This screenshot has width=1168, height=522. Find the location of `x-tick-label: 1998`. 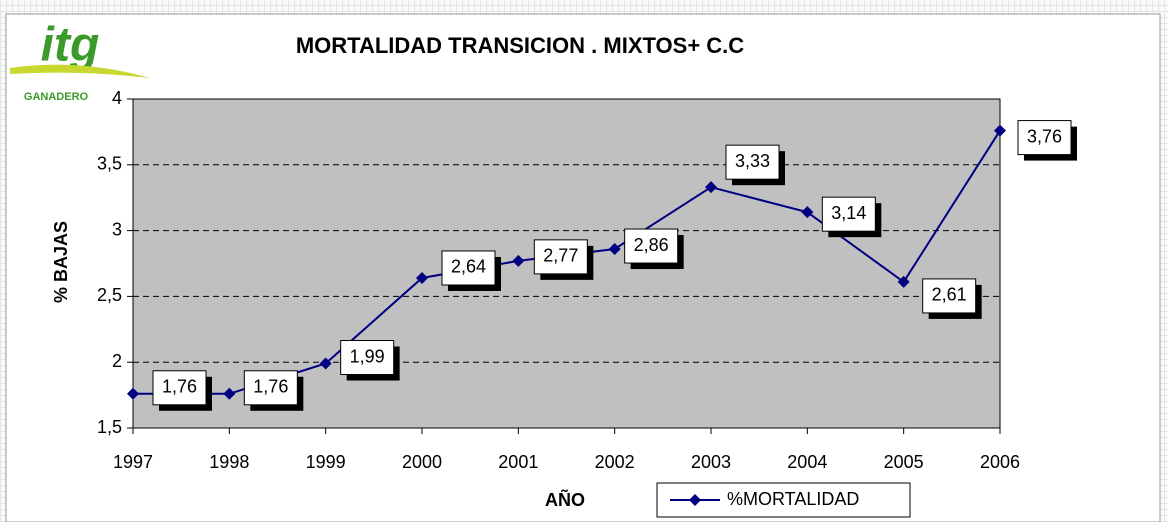

x-tick-label: 1998 is located at coordinates (229, 462).